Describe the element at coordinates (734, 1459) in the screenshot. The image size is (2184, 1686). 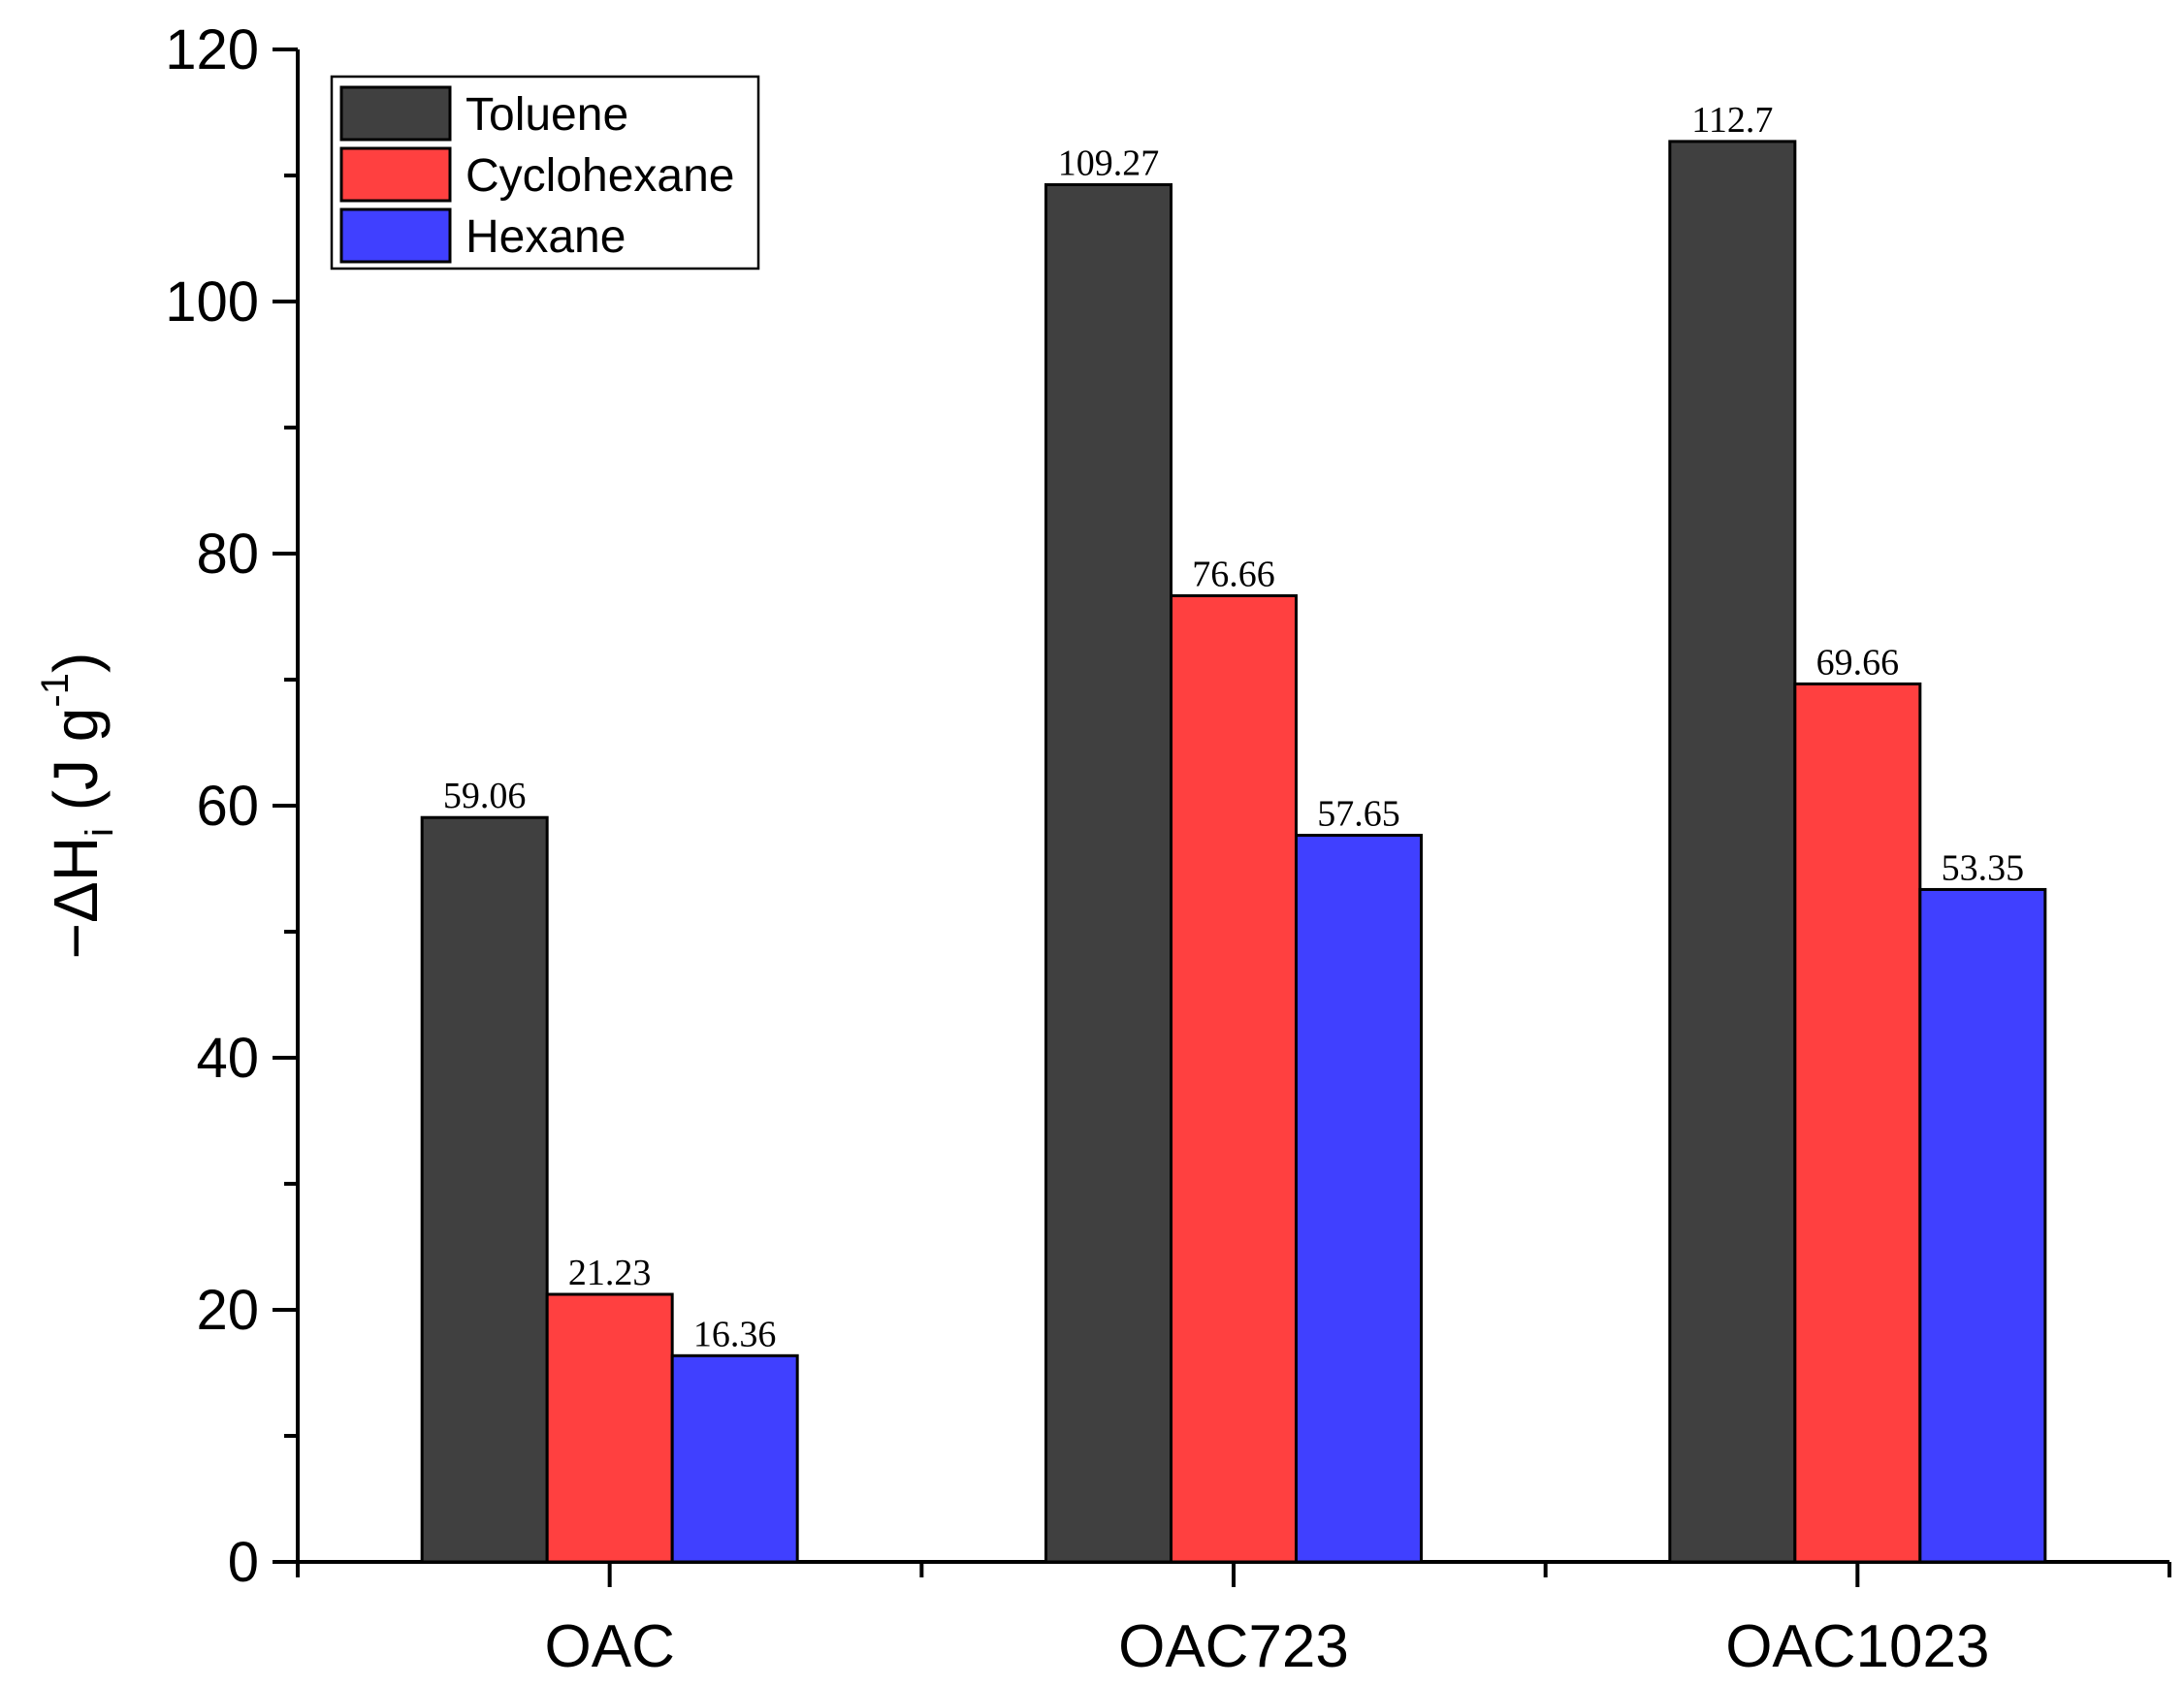
I see `bar-hexane-oac` at that location.